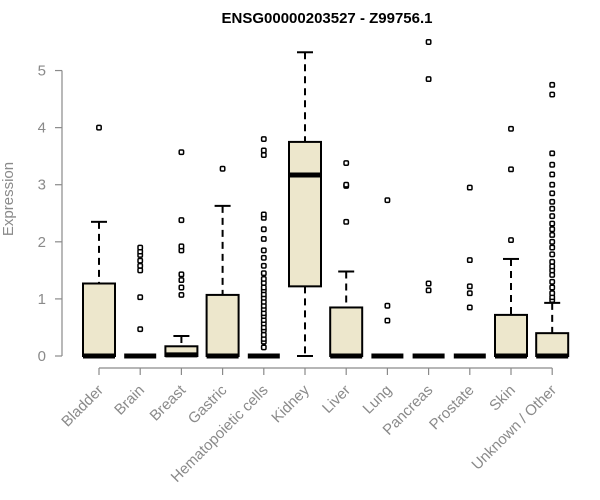 Image resolution: width=600 pixels, height=500 pixels. Describe the element at coordinates (290, 403) in the screenshot. I see `x-tick-label: Kidney` at that location.